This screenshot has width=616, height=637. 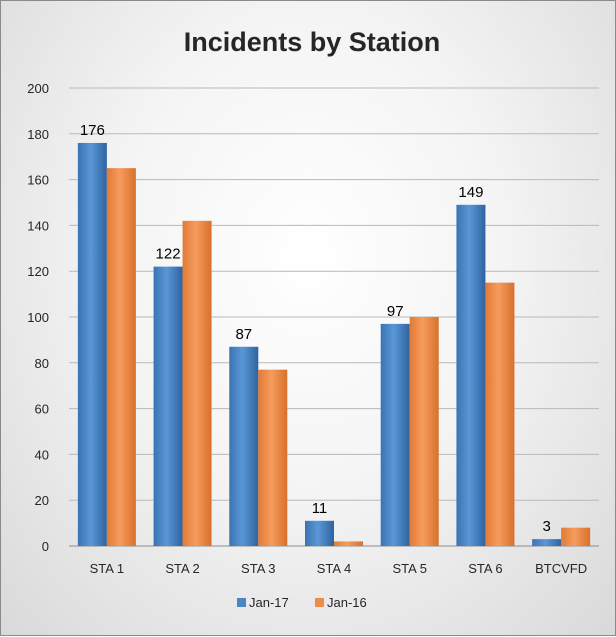 What do you see at coordinates (546, 526) in the screenshot?
I see `data-label: 3` at bounding box center [546, 526].